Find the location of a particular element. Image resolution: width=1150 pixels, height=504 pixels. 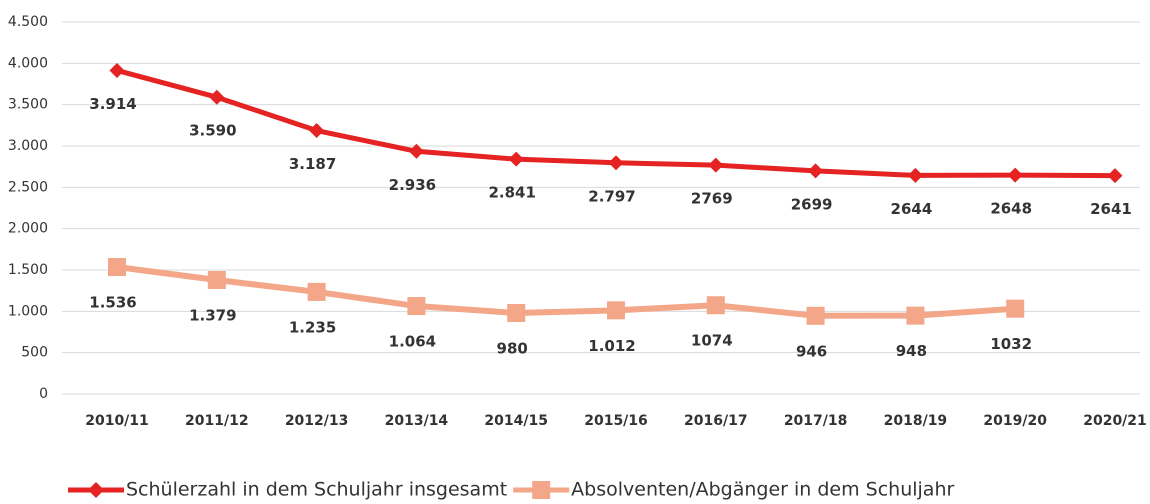

x-tick-label: 2015/16 is located at coordinates (616, 421).